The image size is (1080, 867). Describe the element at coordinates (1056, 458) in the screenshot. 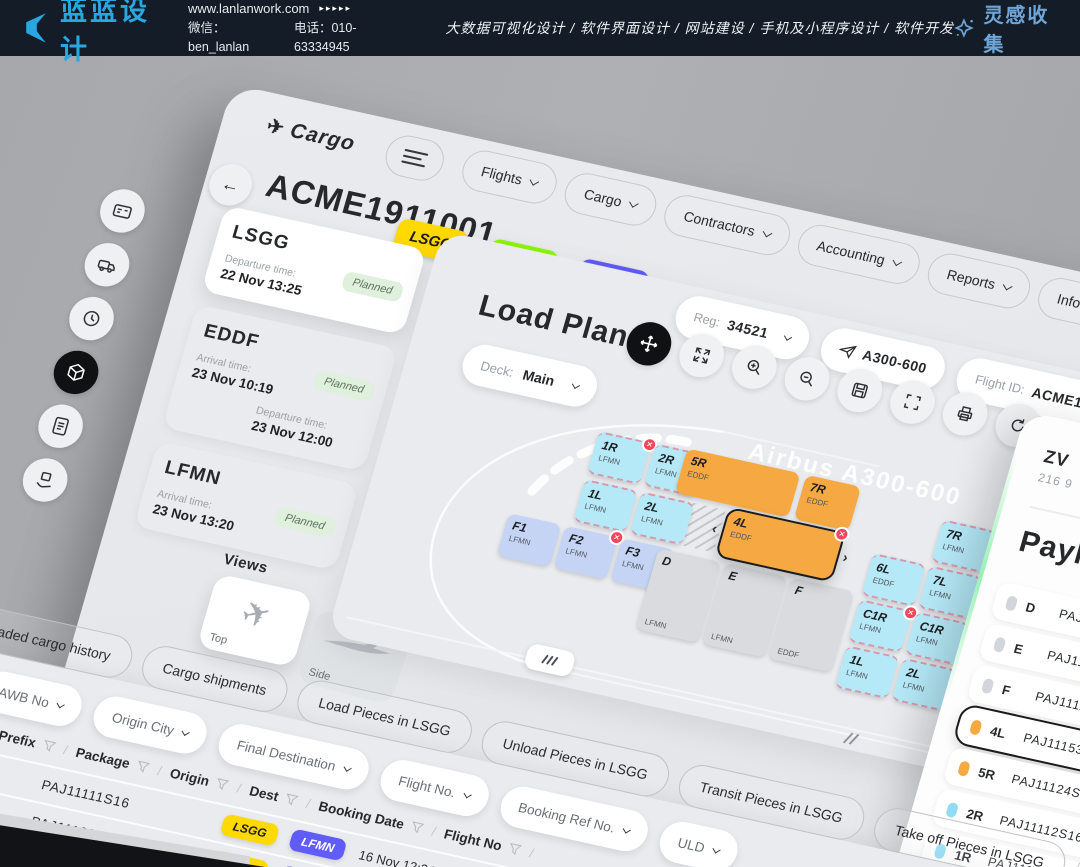

I see `payload-header-code: ZV` at that location.